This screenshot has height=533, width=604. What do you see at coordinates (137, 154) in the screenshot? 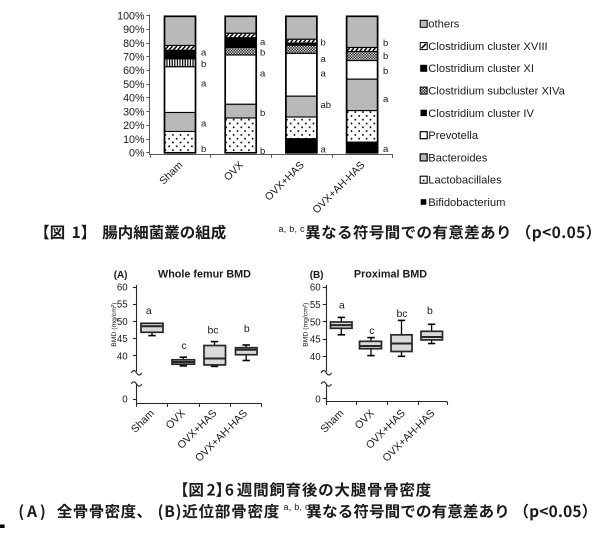
I see `svg-text: 0%` at bounding box center [137, 154].